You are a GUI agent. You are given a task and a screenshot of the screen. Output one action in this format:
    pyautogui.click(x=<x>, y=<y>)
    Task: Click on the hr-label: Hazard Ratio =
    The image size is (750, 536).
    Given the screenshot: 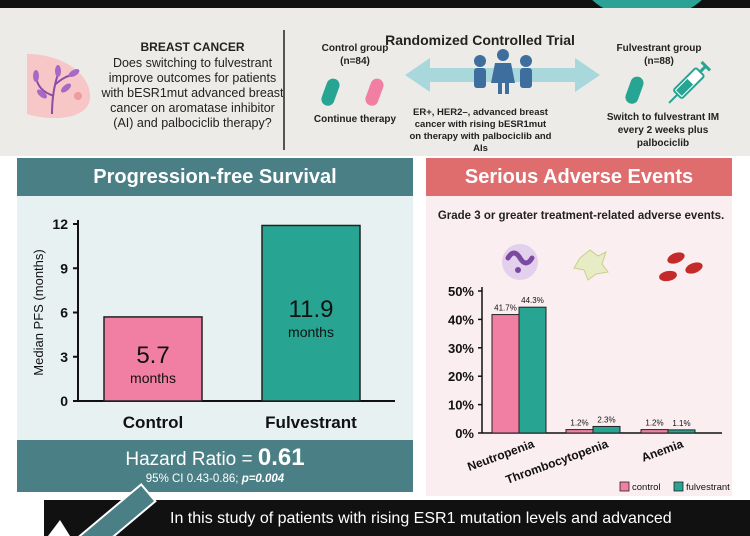 What is the action you would take?
    pyautogui.click(x=189, y=459)
    